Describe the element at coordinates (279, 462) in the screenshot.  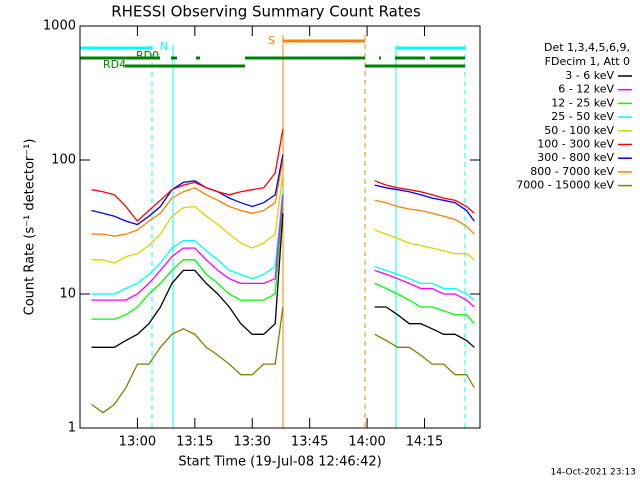
I see `x-axis-label: Start Time (19-Jul-08 12:46:42)` at that location.